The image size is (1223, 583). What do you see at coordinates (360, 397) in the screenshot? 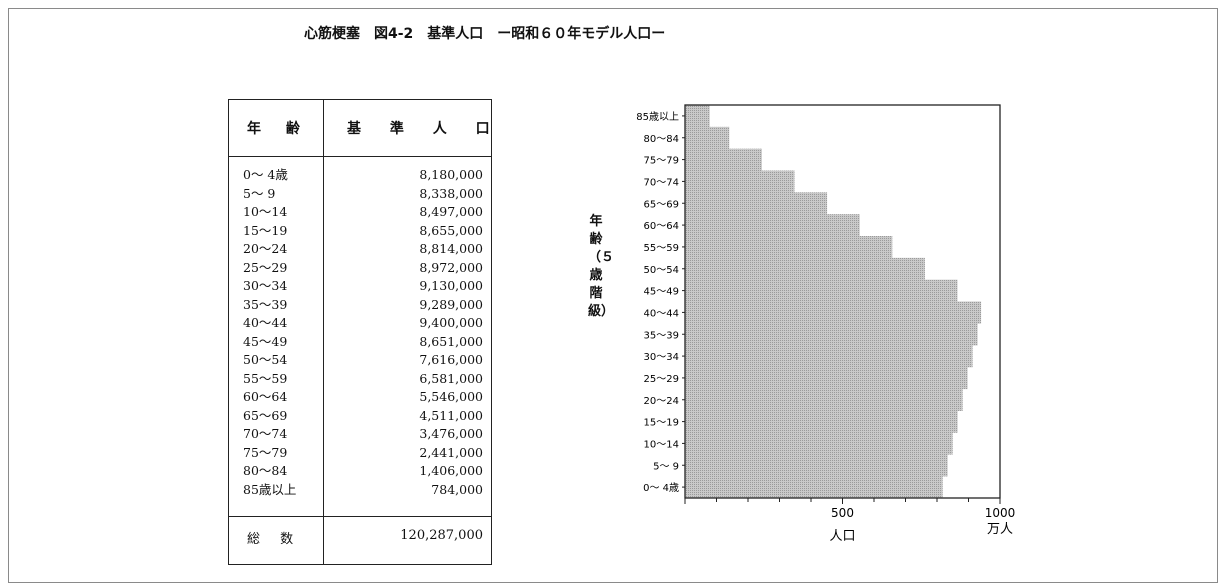
I see `table-row: 60～64 5,546,000` at bounding box center [360, 397].